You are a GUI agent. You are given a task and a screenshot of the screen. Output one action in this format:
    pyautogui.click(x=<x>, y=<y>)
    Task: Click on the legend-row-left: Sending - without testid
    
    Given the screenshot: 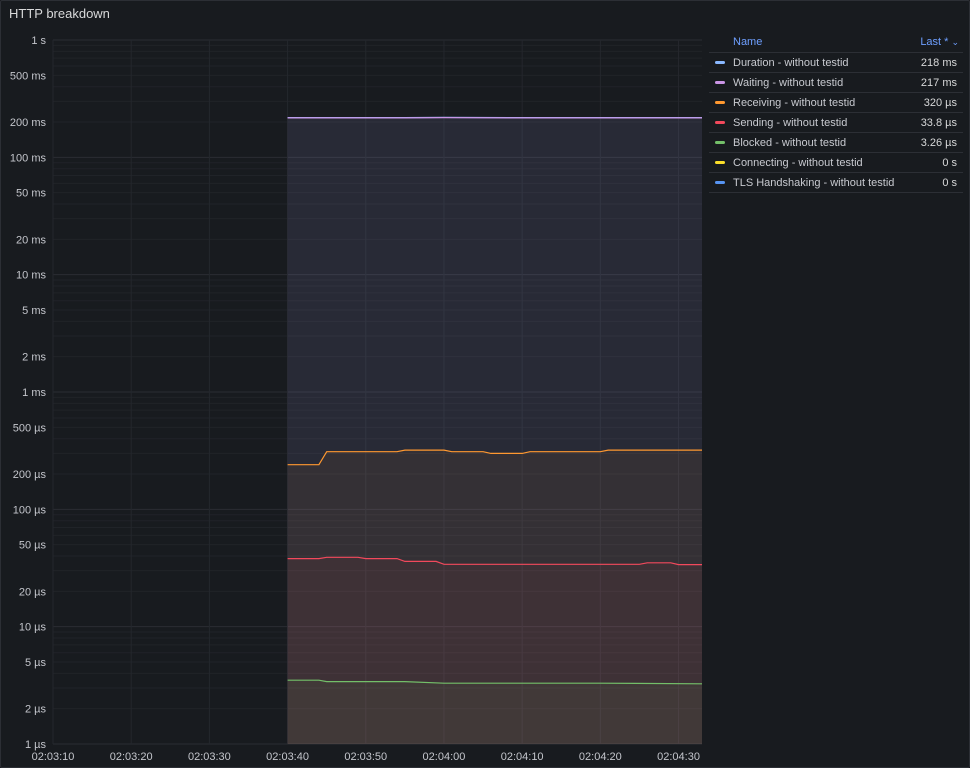 What is the action you would take?
    pyautogui.click(x=781, y=123)
    